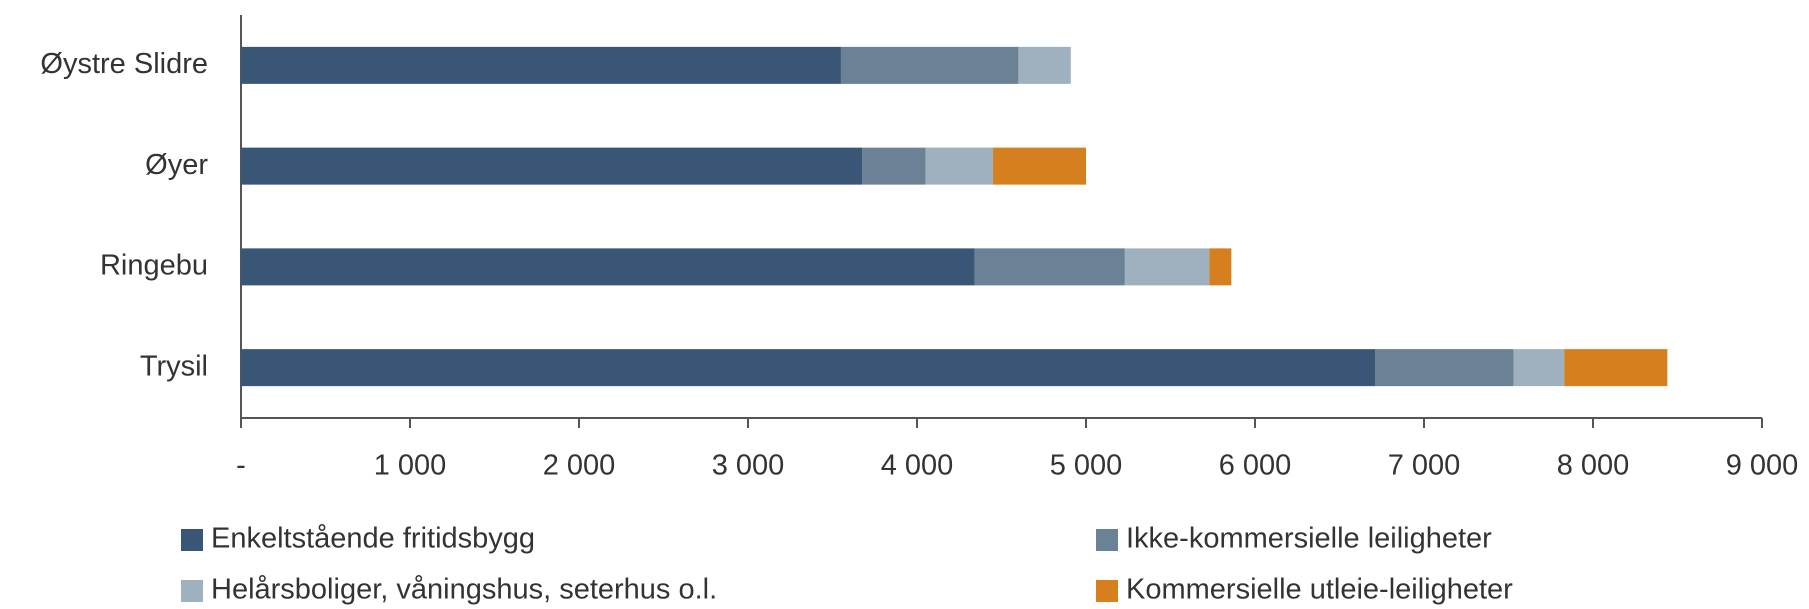 This screenshot has width=1809, height=609. I want to click on y-tick-label: Trysil, so click(174, 366).